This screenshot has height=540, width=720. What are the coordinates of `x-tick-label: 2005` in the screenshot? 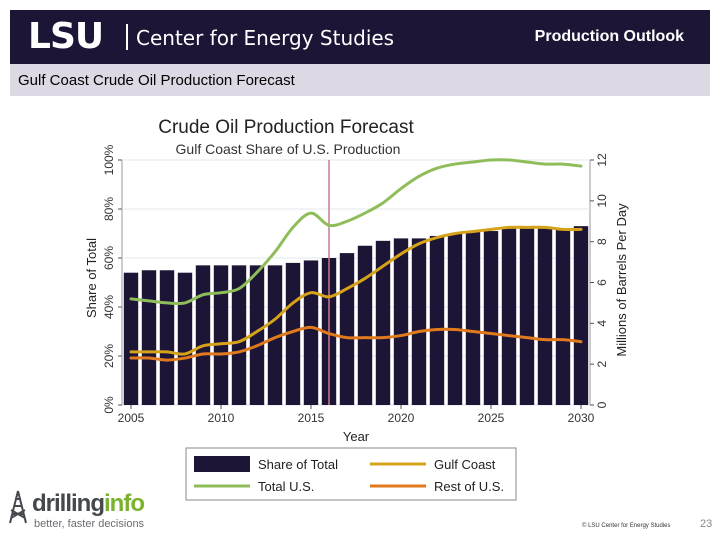 It's located at (131, 418).